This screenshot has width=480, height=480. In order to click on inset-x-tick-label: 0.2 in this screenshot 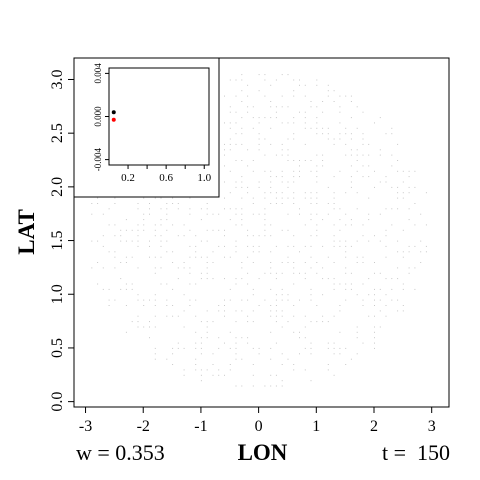, I will do `click(128, 178)`.